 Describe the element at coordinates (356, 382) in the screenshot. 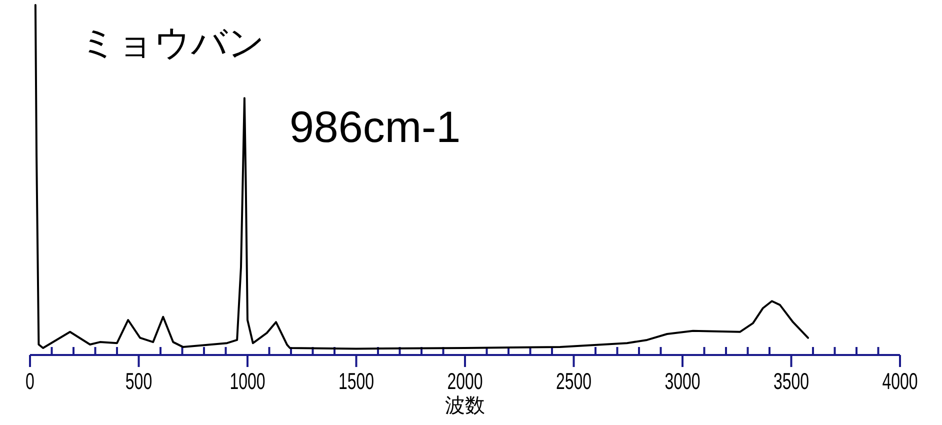

I see `x-tick-label: 1500` at that location.